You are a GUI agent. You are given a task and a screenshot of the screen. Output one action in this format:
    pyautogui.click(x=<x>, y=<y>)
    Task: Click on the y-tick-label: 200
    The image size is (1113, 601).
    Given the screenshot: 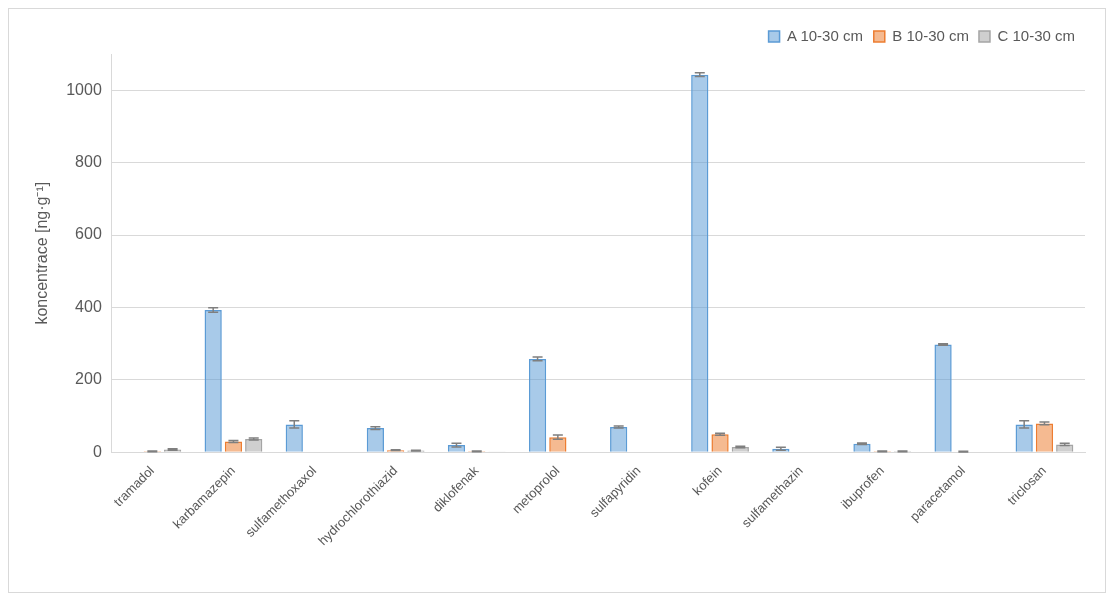 What is the action you would take?
    pyautogui.click(x=88, y=379)
    